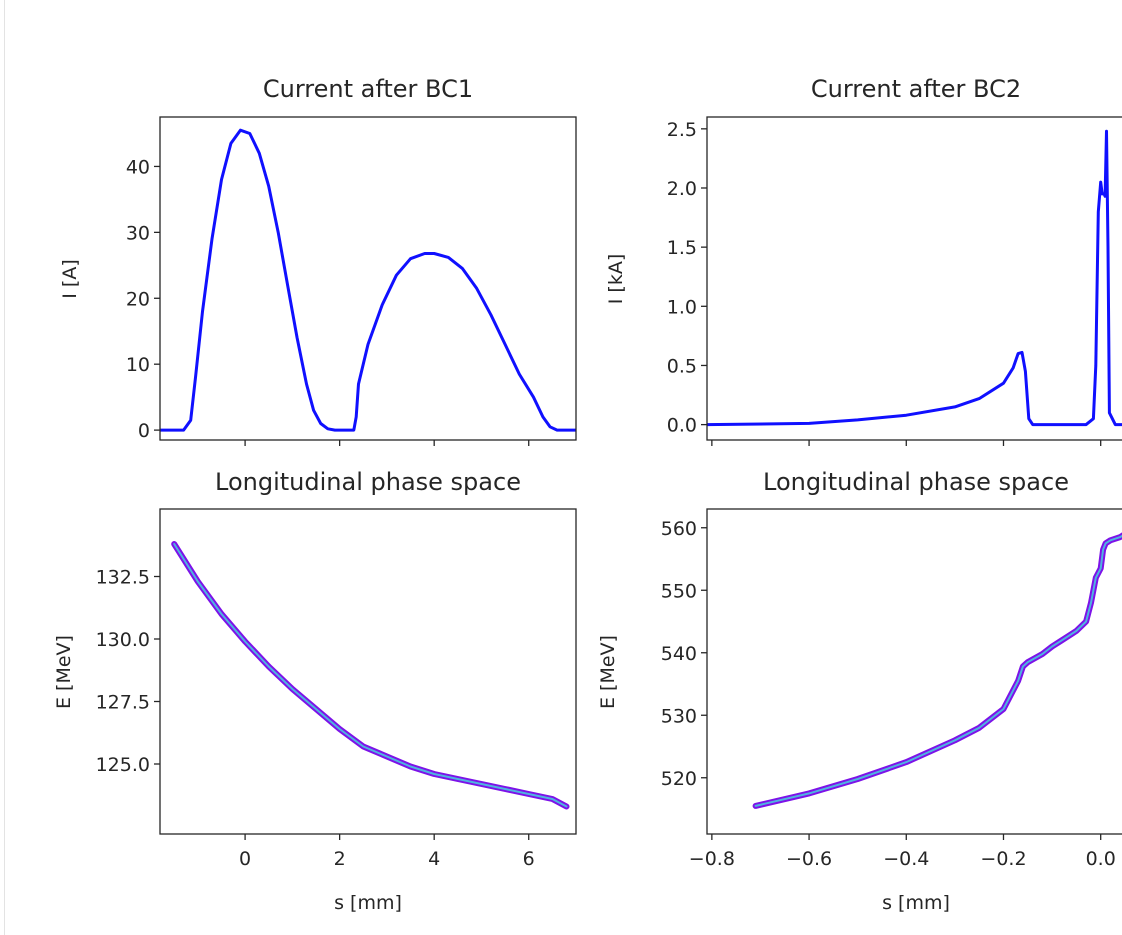  What do you see at coordinates (682, 426) in the screenshot?
I see `y-tick-label: 0.0` at bounding box center [682, 426].